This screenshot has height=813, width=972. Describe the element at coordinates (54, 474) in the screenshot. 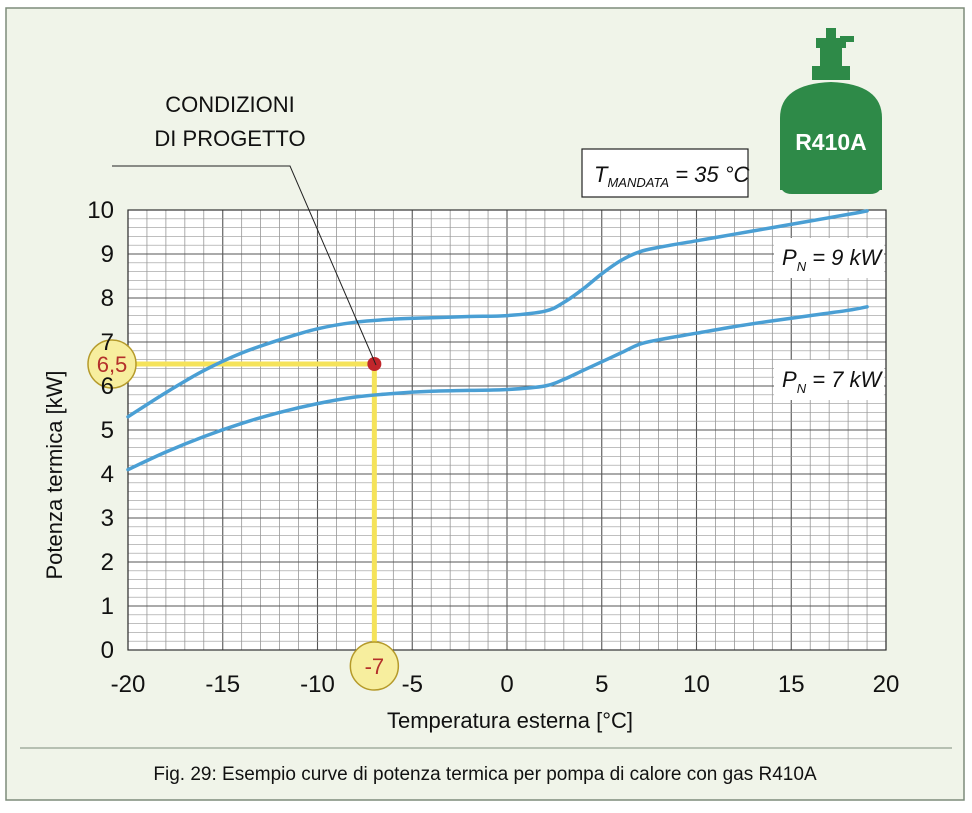

I see `y-axis-label: Potenza termica [kW]` at that location.